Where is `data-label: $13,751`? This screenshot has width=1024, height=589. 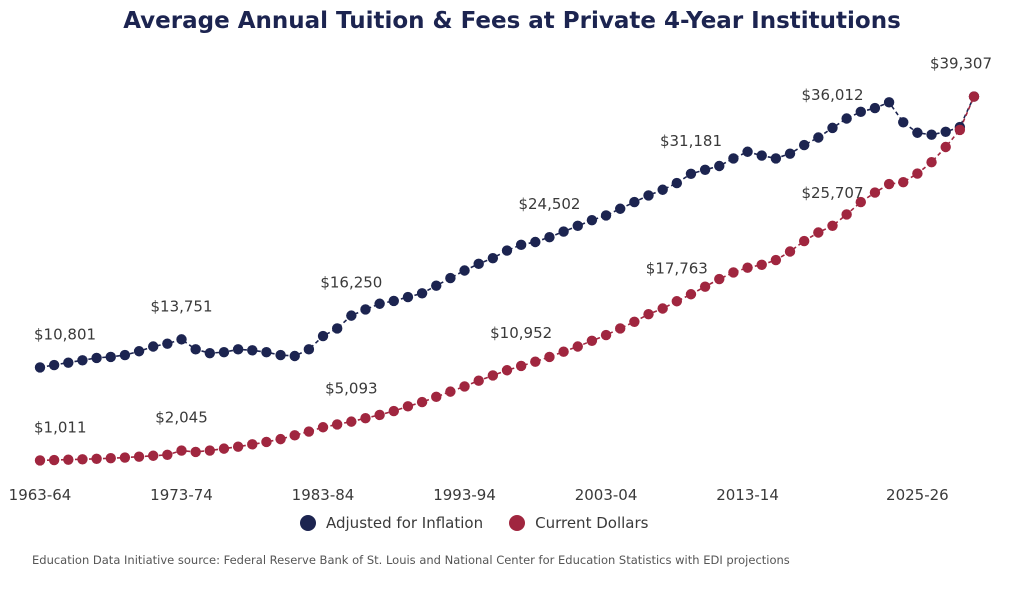
data-label: $13,751 is located at coordinates (181, 306).